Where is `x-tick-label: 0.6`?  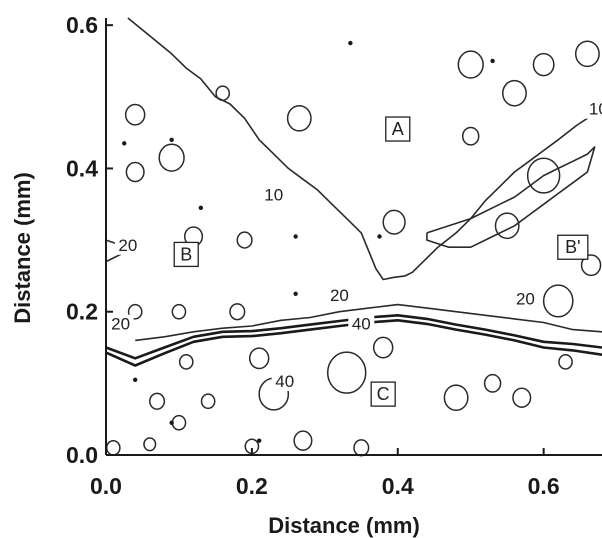 x-tick-label: 0.6 is located at coordinates (544, 486).